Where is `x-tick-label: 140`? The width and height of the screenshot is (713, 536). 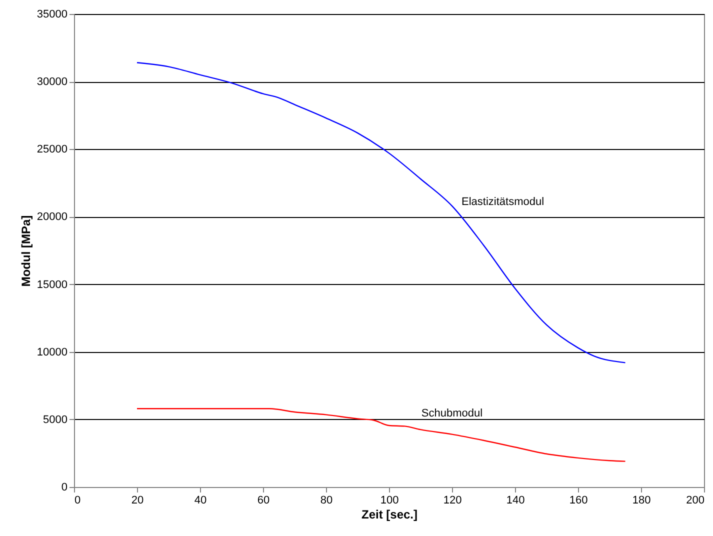 x-tick-label: 140 is located at coordinates (515, 500).